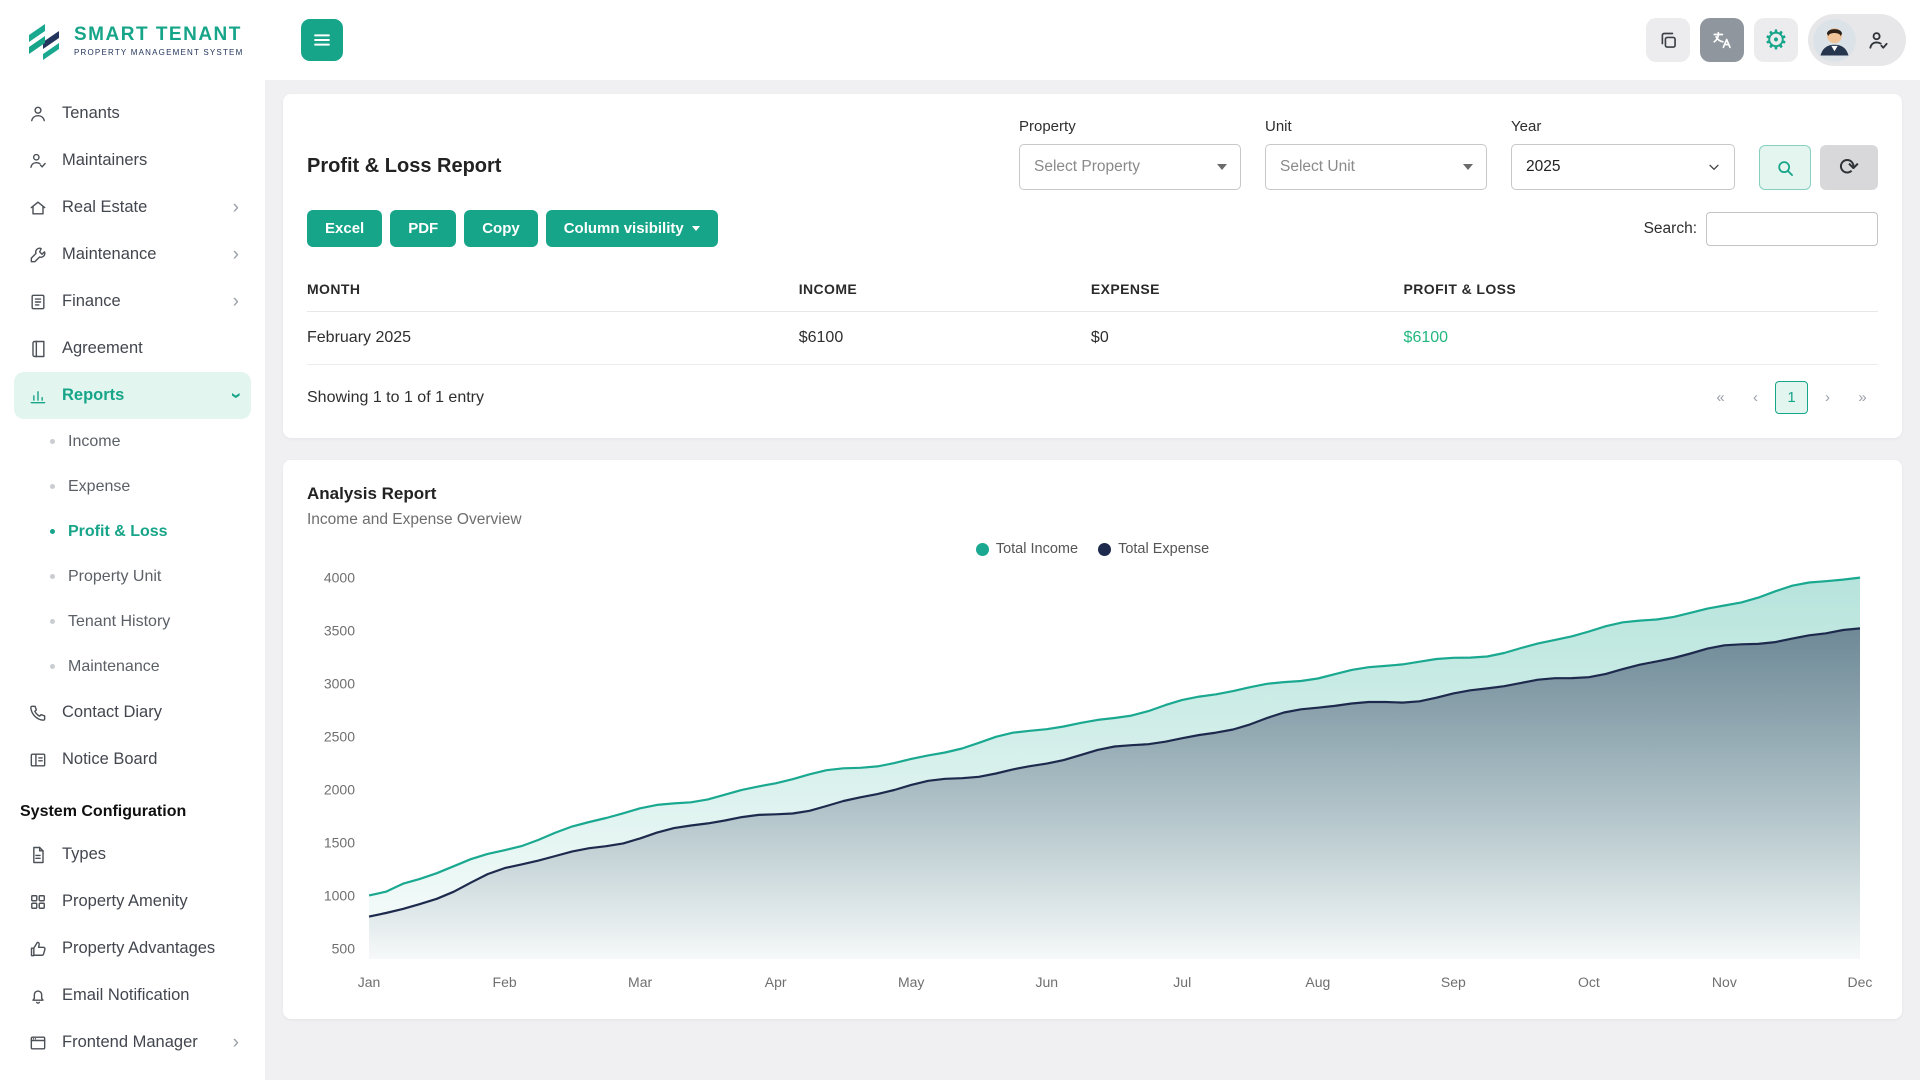 The height and width of the screenshot is (1080, 1920). I want to click on year-select: 2025, so click(1623, 167).